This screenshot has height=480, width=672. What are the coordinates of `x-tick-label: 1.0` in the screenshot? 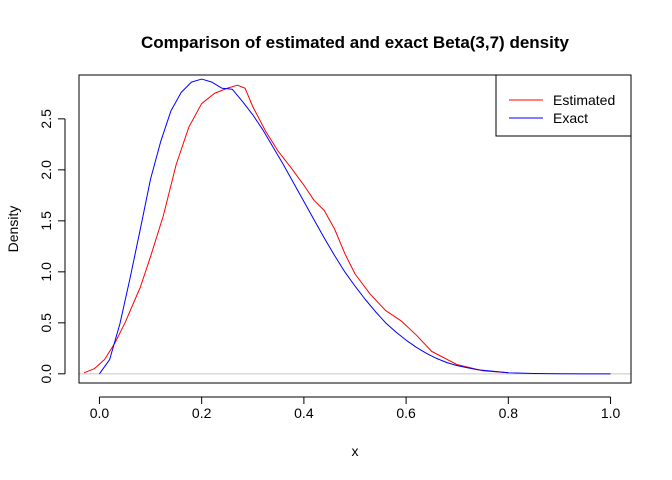 It's located at (611, 413).